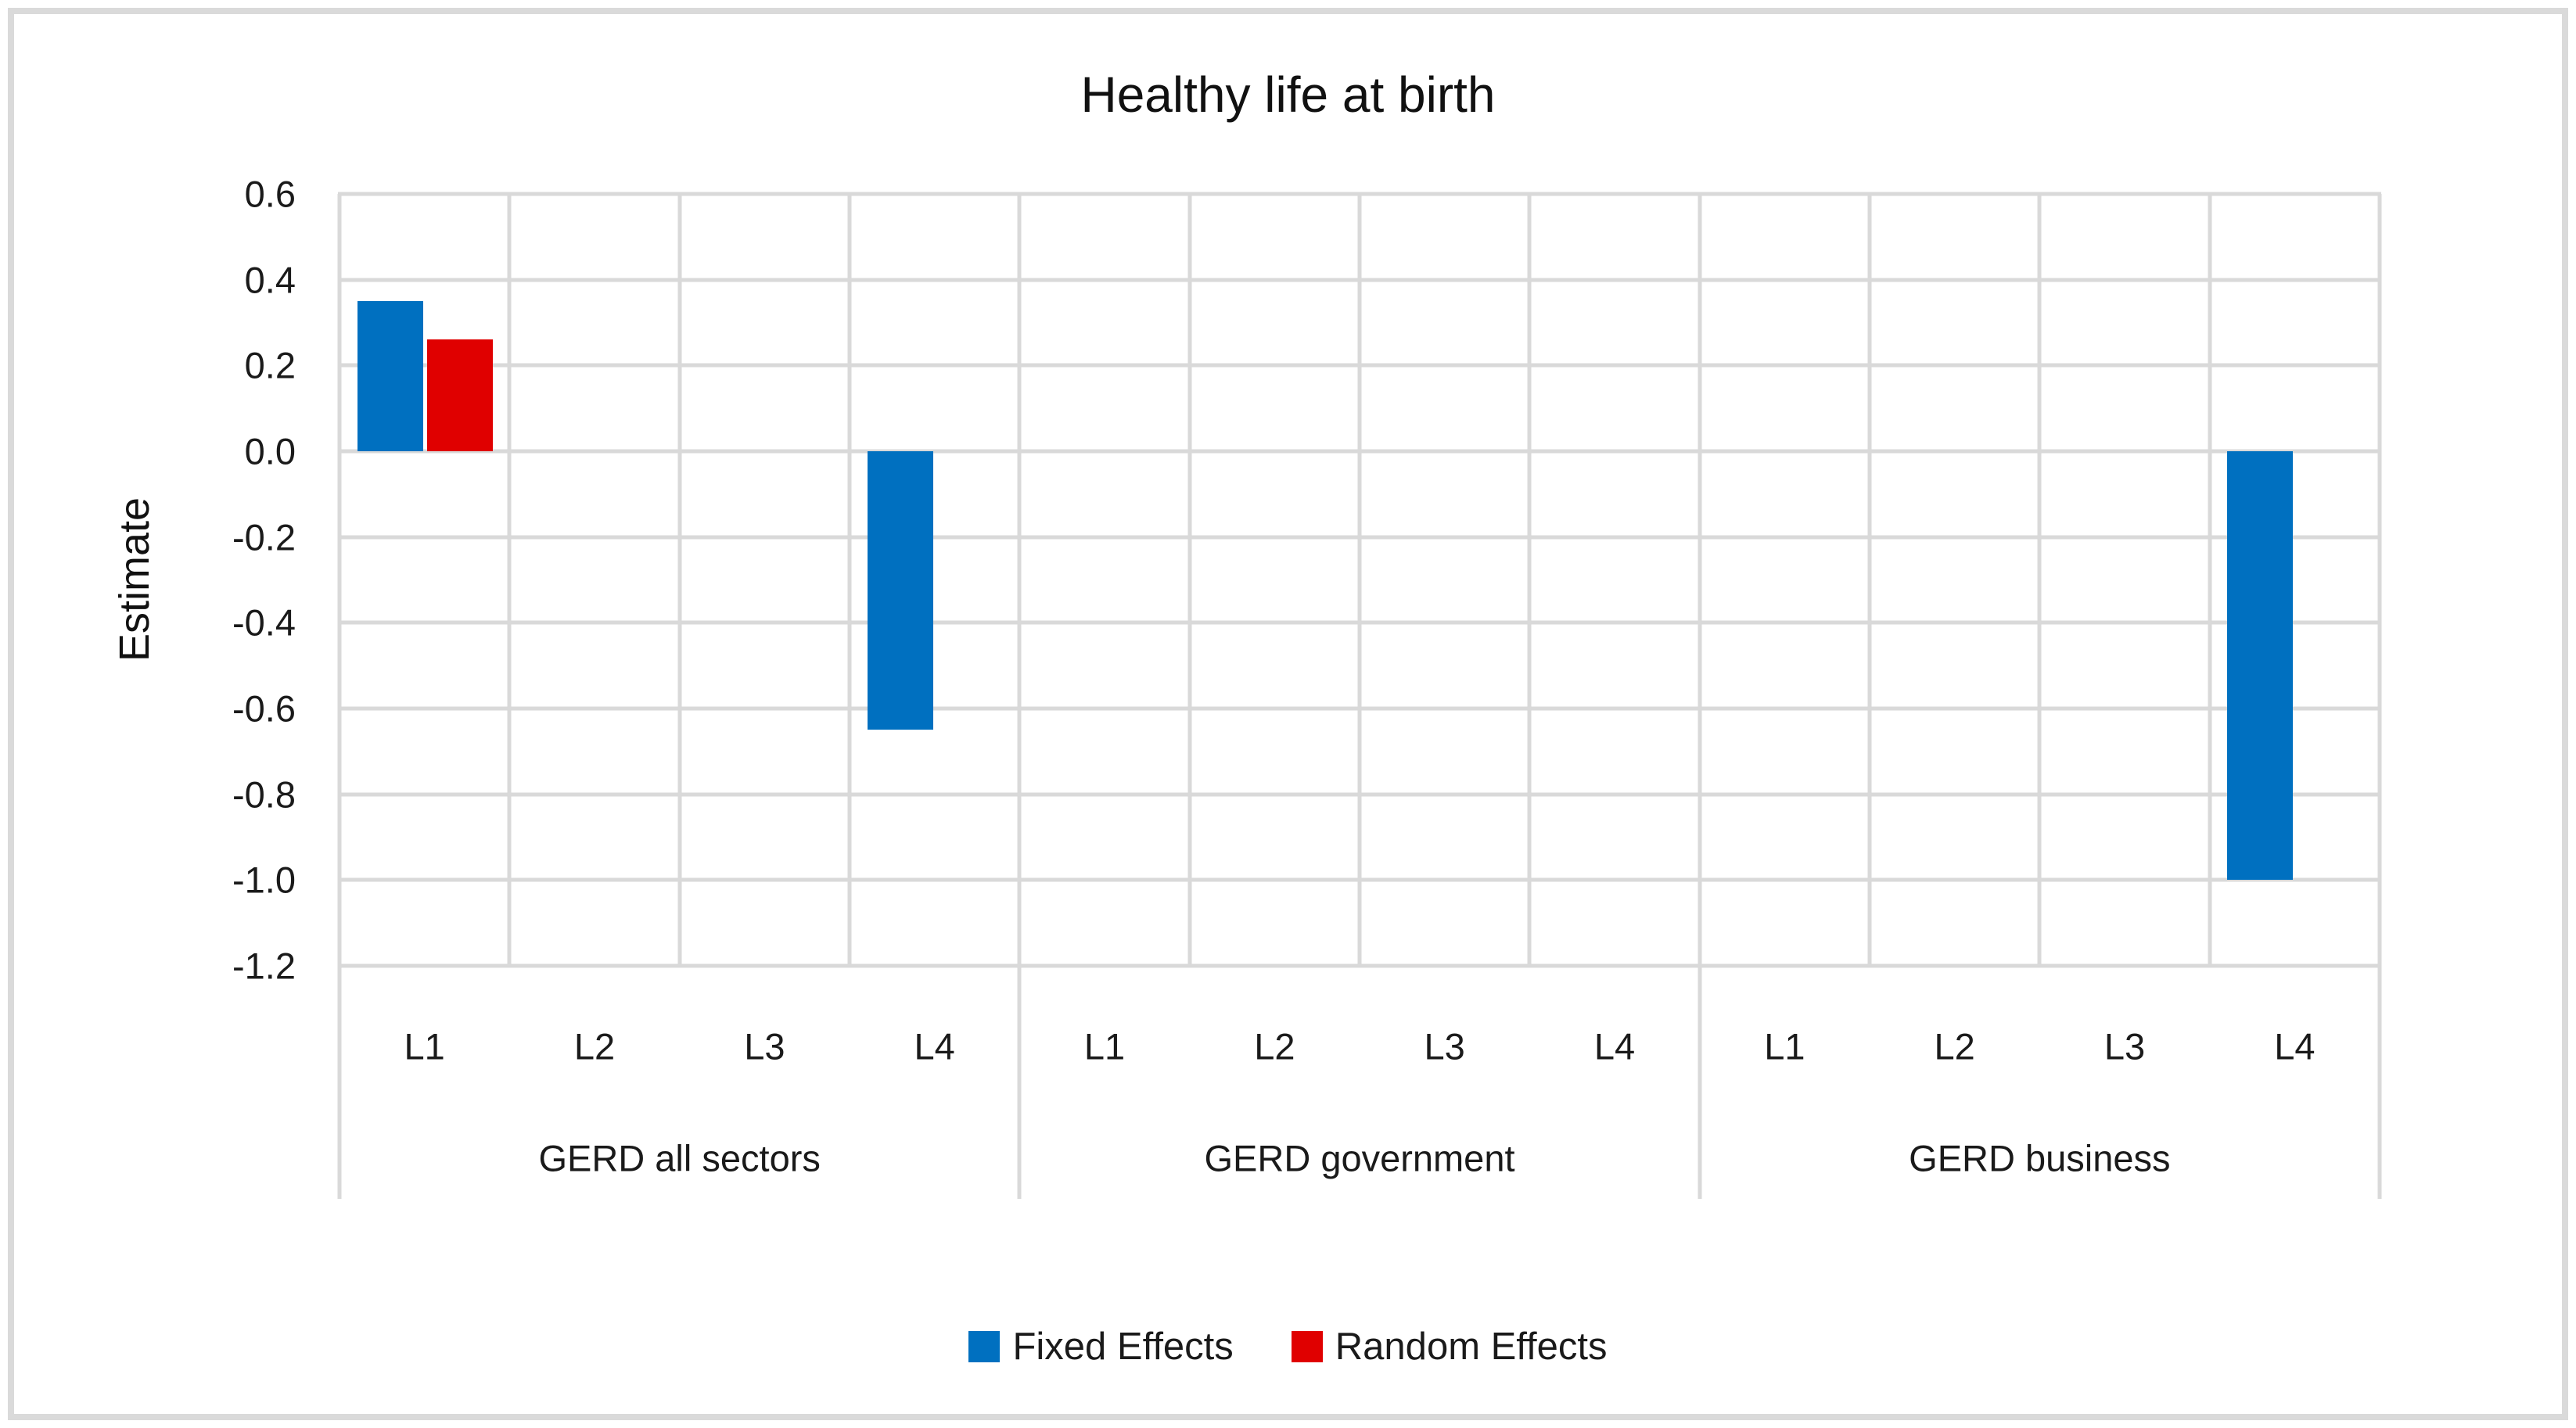 This screenshot has width=2576, height=1428. I want to click on group-label-gerd-all-sectors: GERD all sectors, so click(680, 1158).